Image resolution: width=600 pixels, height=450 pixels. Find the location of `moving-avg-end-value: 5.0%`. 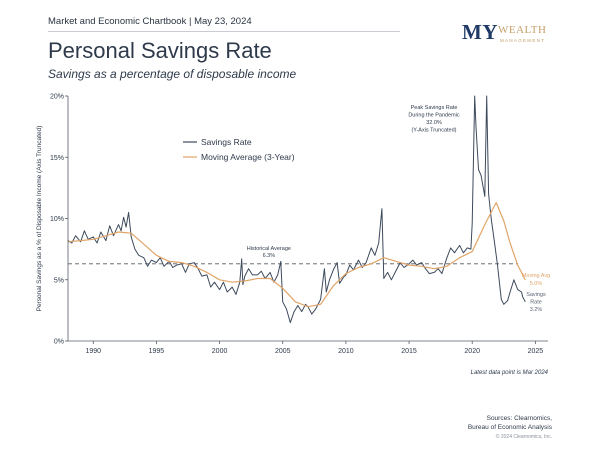

moving-avg-end-value: 5.0% is located at coordinates (536, 284).